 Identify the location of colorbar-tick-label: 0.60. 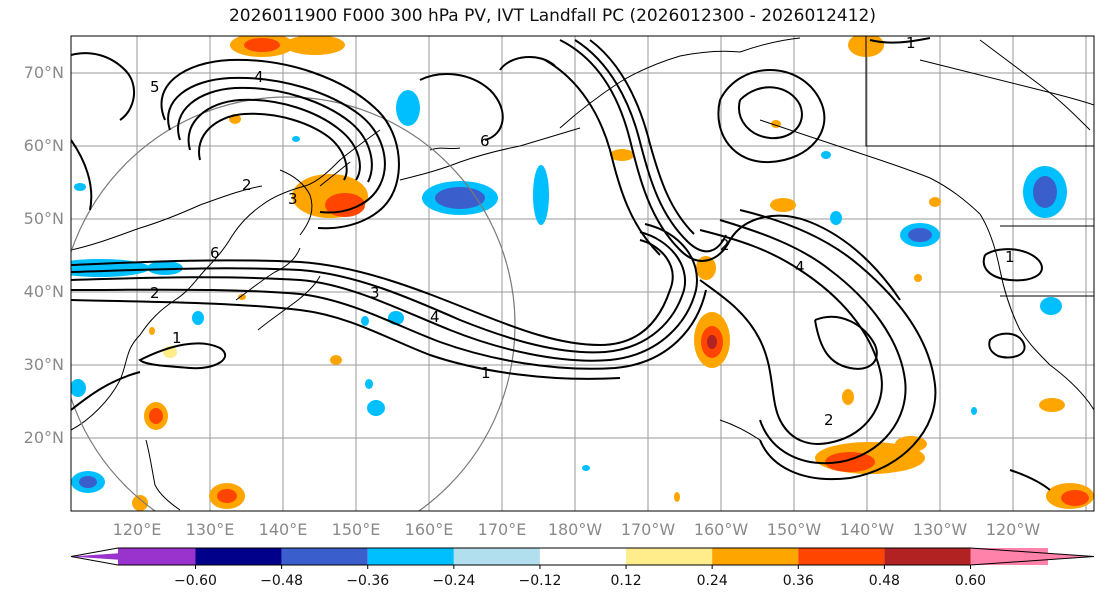
(970, 581).